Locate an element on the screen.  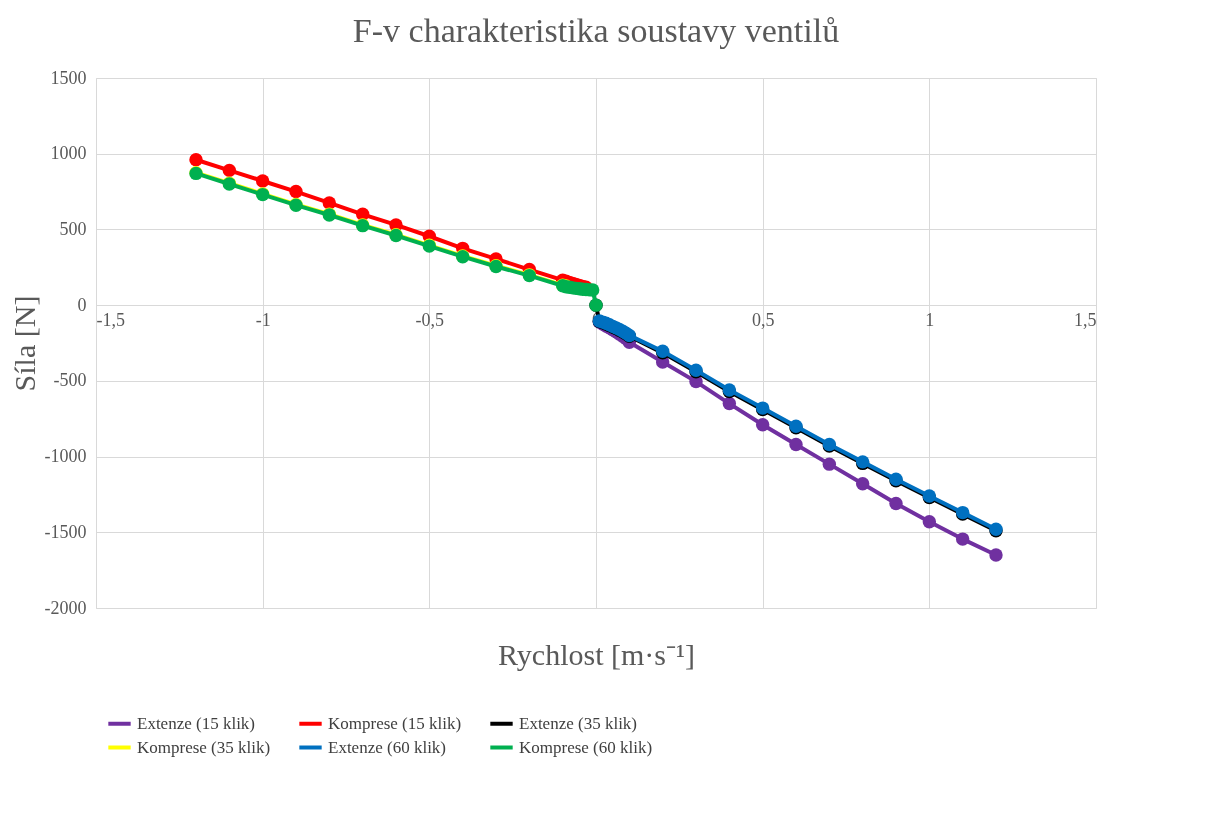
legend-label: Komprese (35 klik) is located at coordinates (204, 747).